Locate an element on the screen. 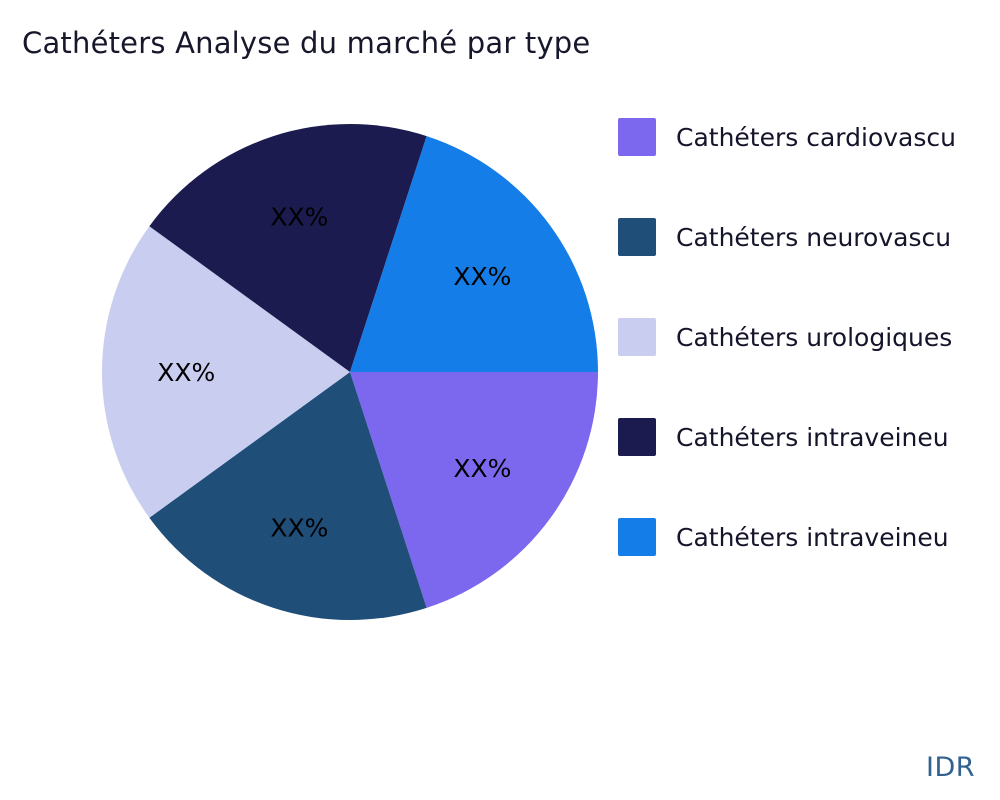 The height and width of the screenshot is (800, 1000). pie-slice-label-0: XX% is located at coordinates (482, 468).